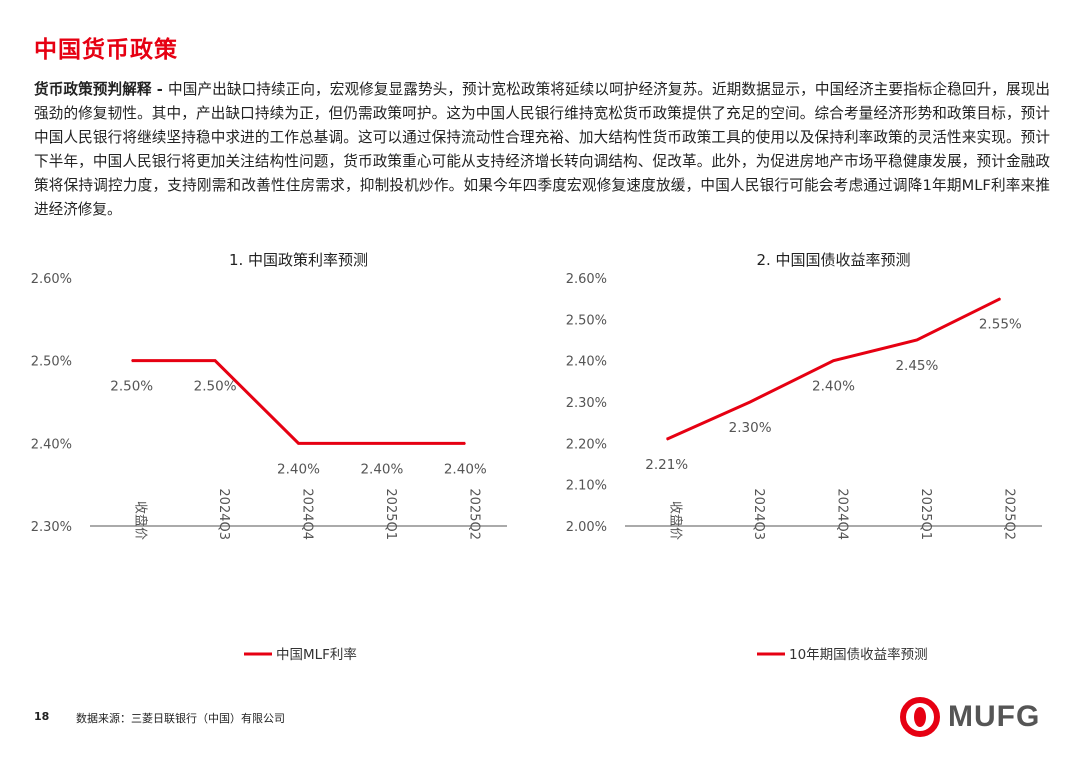 The width and height of the screenshot is (1080, 764). Describe the element at coordinates (833, 260) in the screenshot. I see `bond-yield-chart-title: 2. 中国国债收益率预测` at that location.